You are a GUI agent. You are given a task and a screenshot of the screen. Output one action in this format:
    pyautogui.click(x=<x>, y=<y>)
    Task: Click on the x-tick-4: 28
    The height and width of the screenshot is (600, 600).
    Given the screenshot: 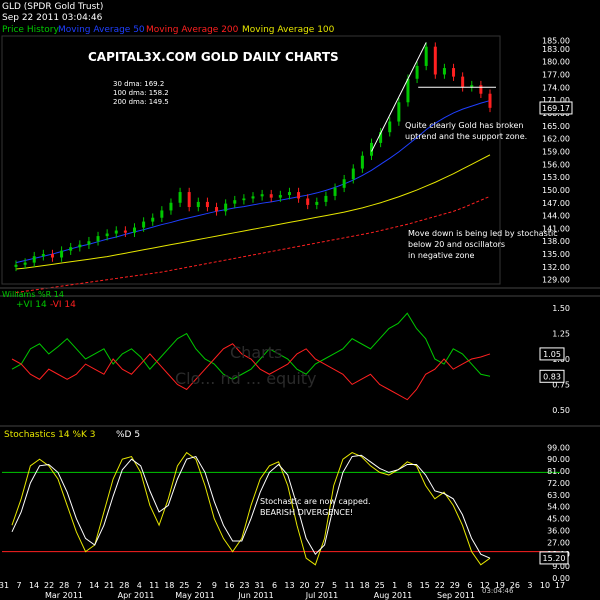 What is the action you would take?
    pyautogui.click(x=64, y=585)
    